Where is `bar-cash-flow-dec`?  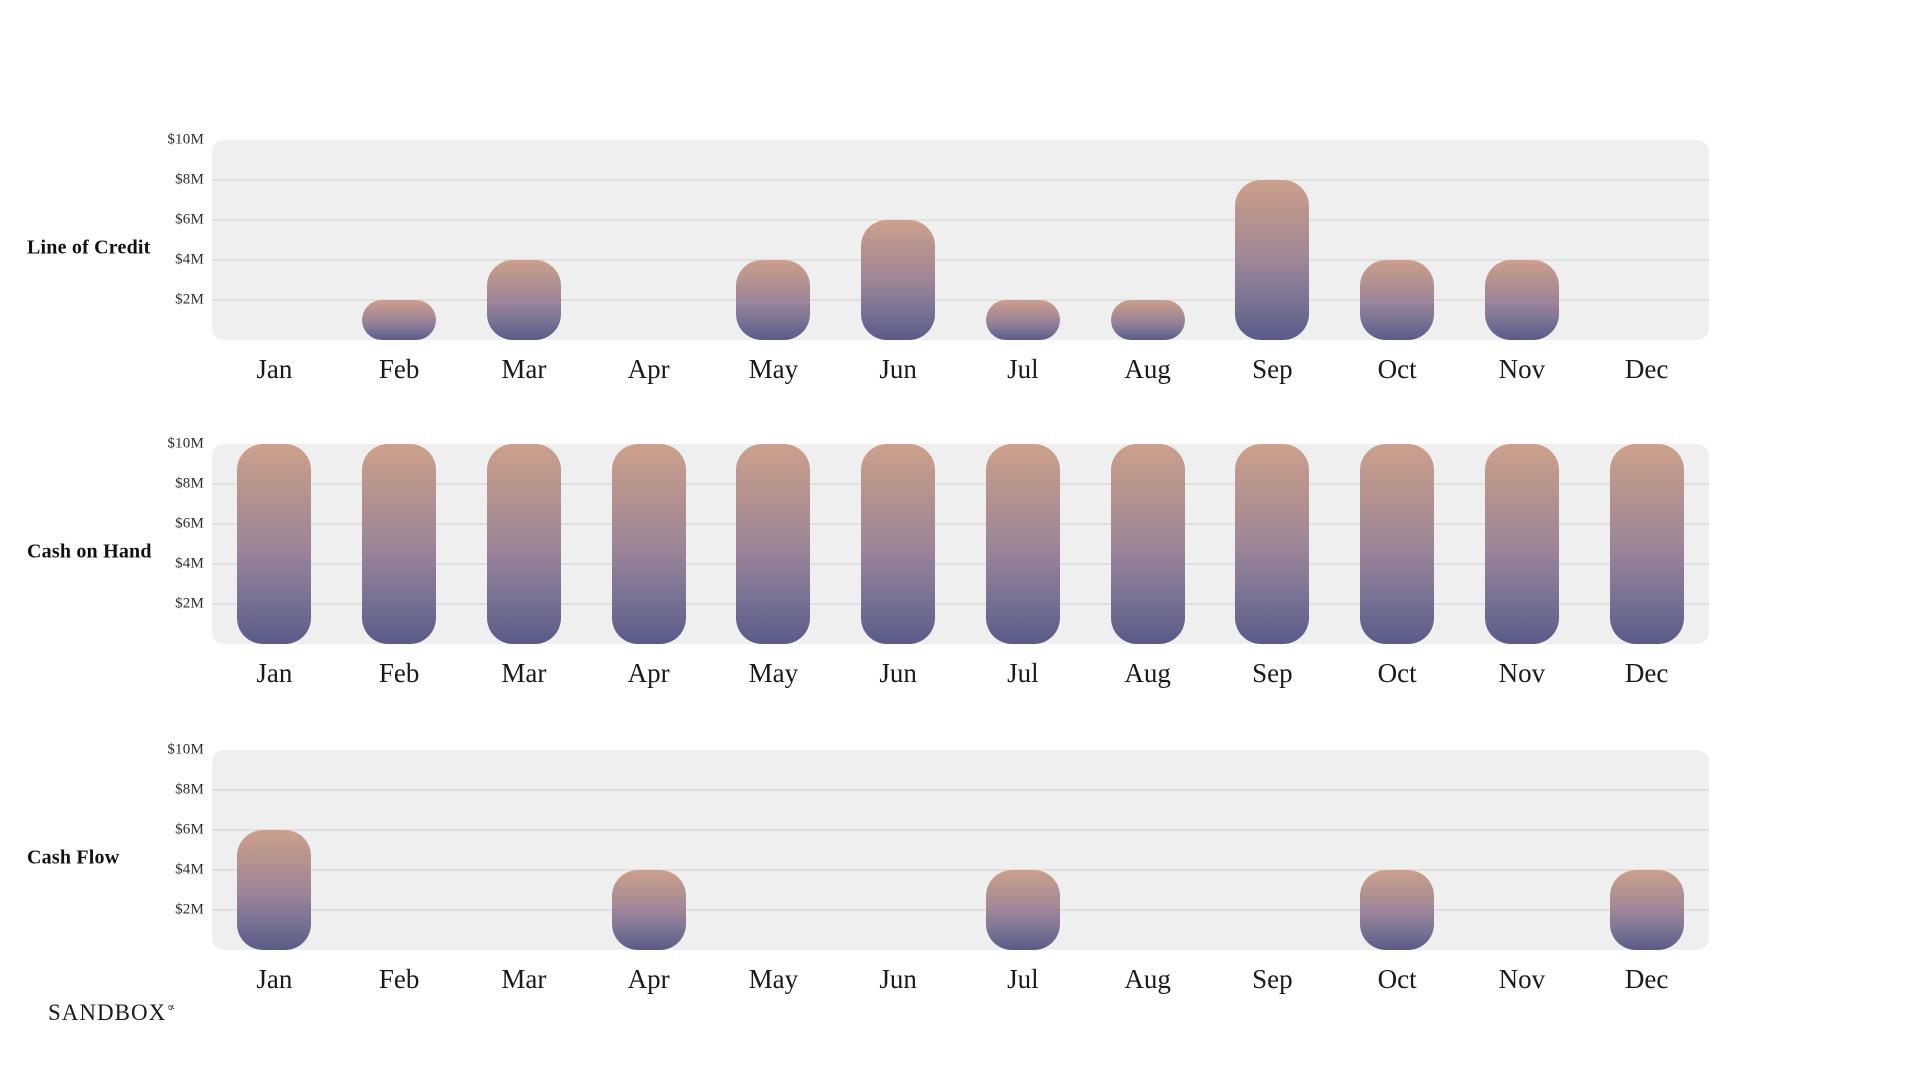
bar-cash-flow-dec is located at coordinates (1646, 910).